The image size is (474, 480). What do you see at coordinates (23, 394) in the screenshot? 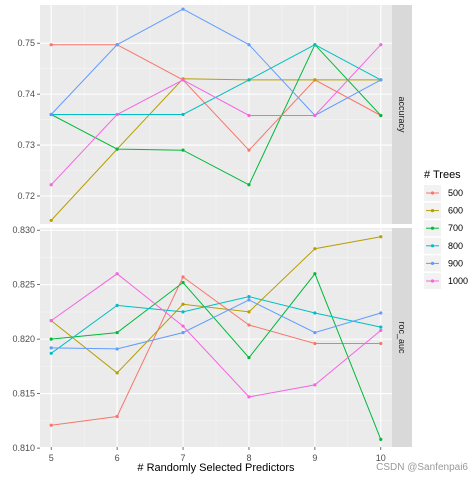
I see `y-tick-label: 0.815` at bounding box center [23, 394].